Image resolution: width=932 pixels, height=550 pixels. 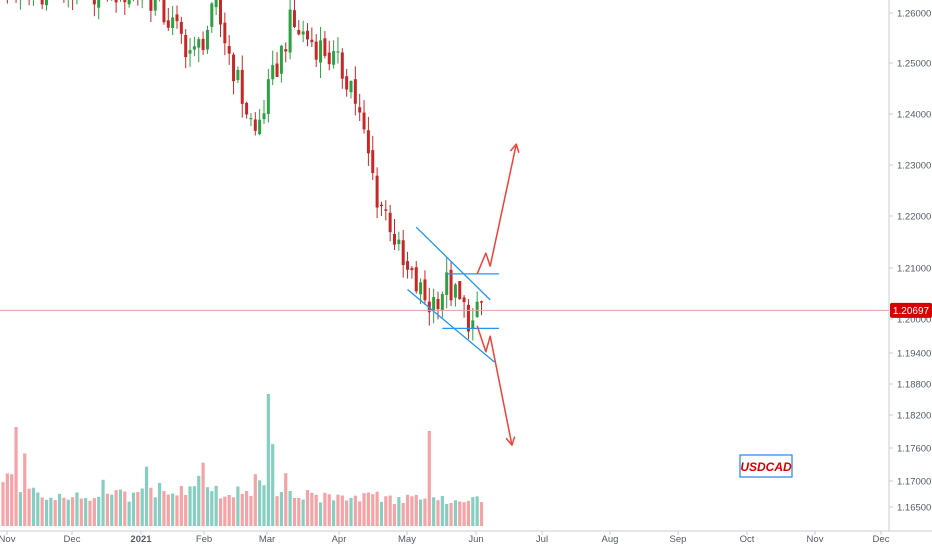 What do you see at coordinates (339, 539) in the screenshot?
I see `time-tick-label: Apr` at bounding box center [339, 539].